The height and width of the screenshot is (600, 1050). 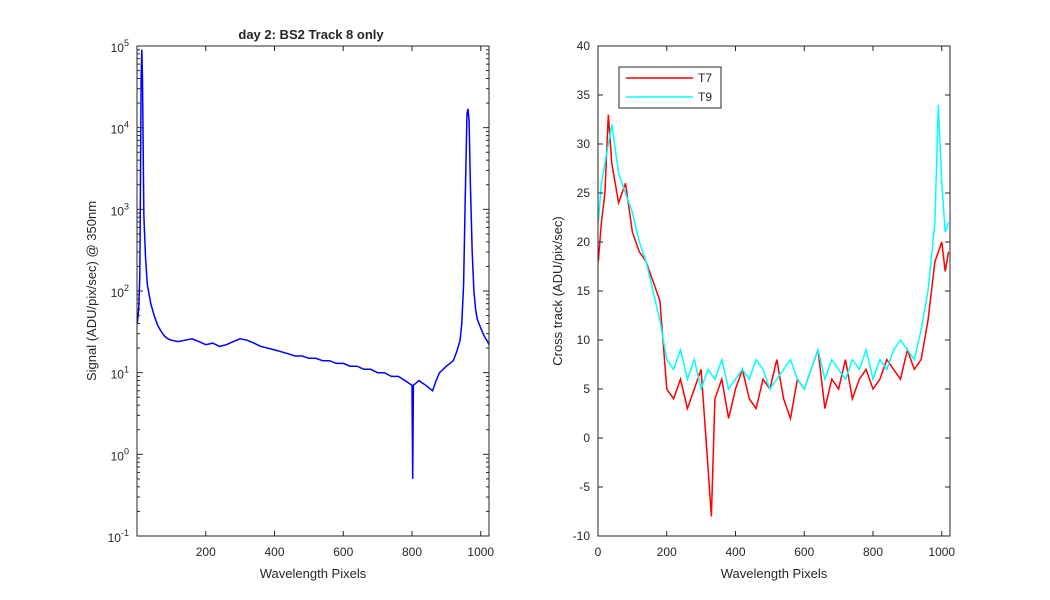 I want to click on y-tick-label: 5, so click(x=586, y=389).